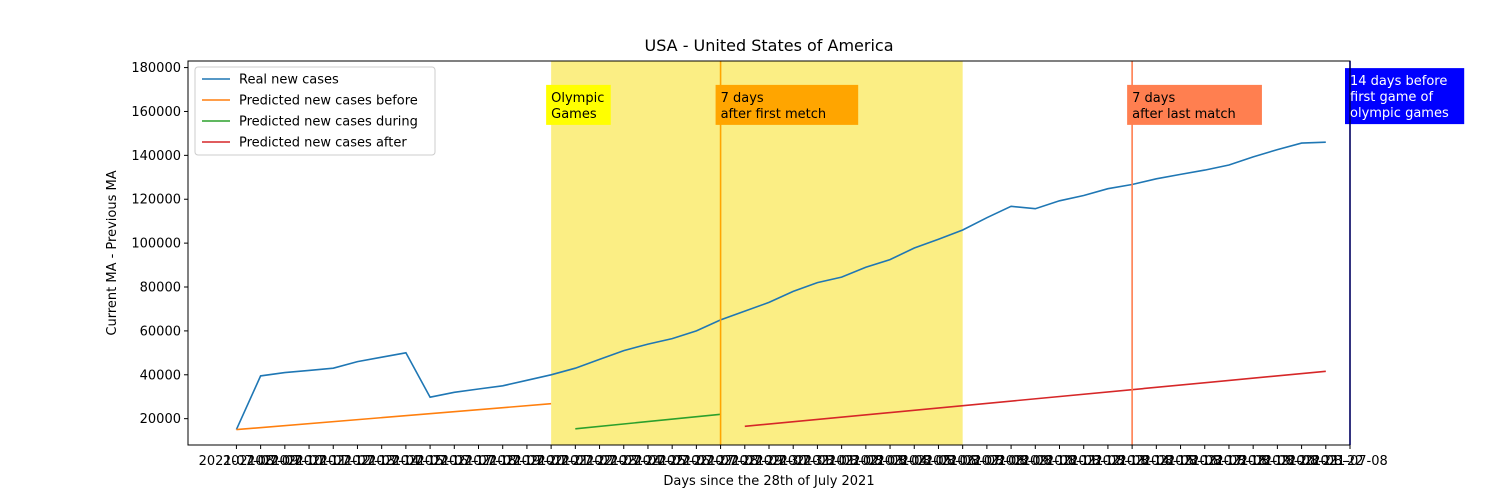 This screenshot has height=500, width=1500. What do you see at coordinates (156, 244) in the screenshot?
I see `y-tick-label-4: 100000` at bounding box center [156, 244].